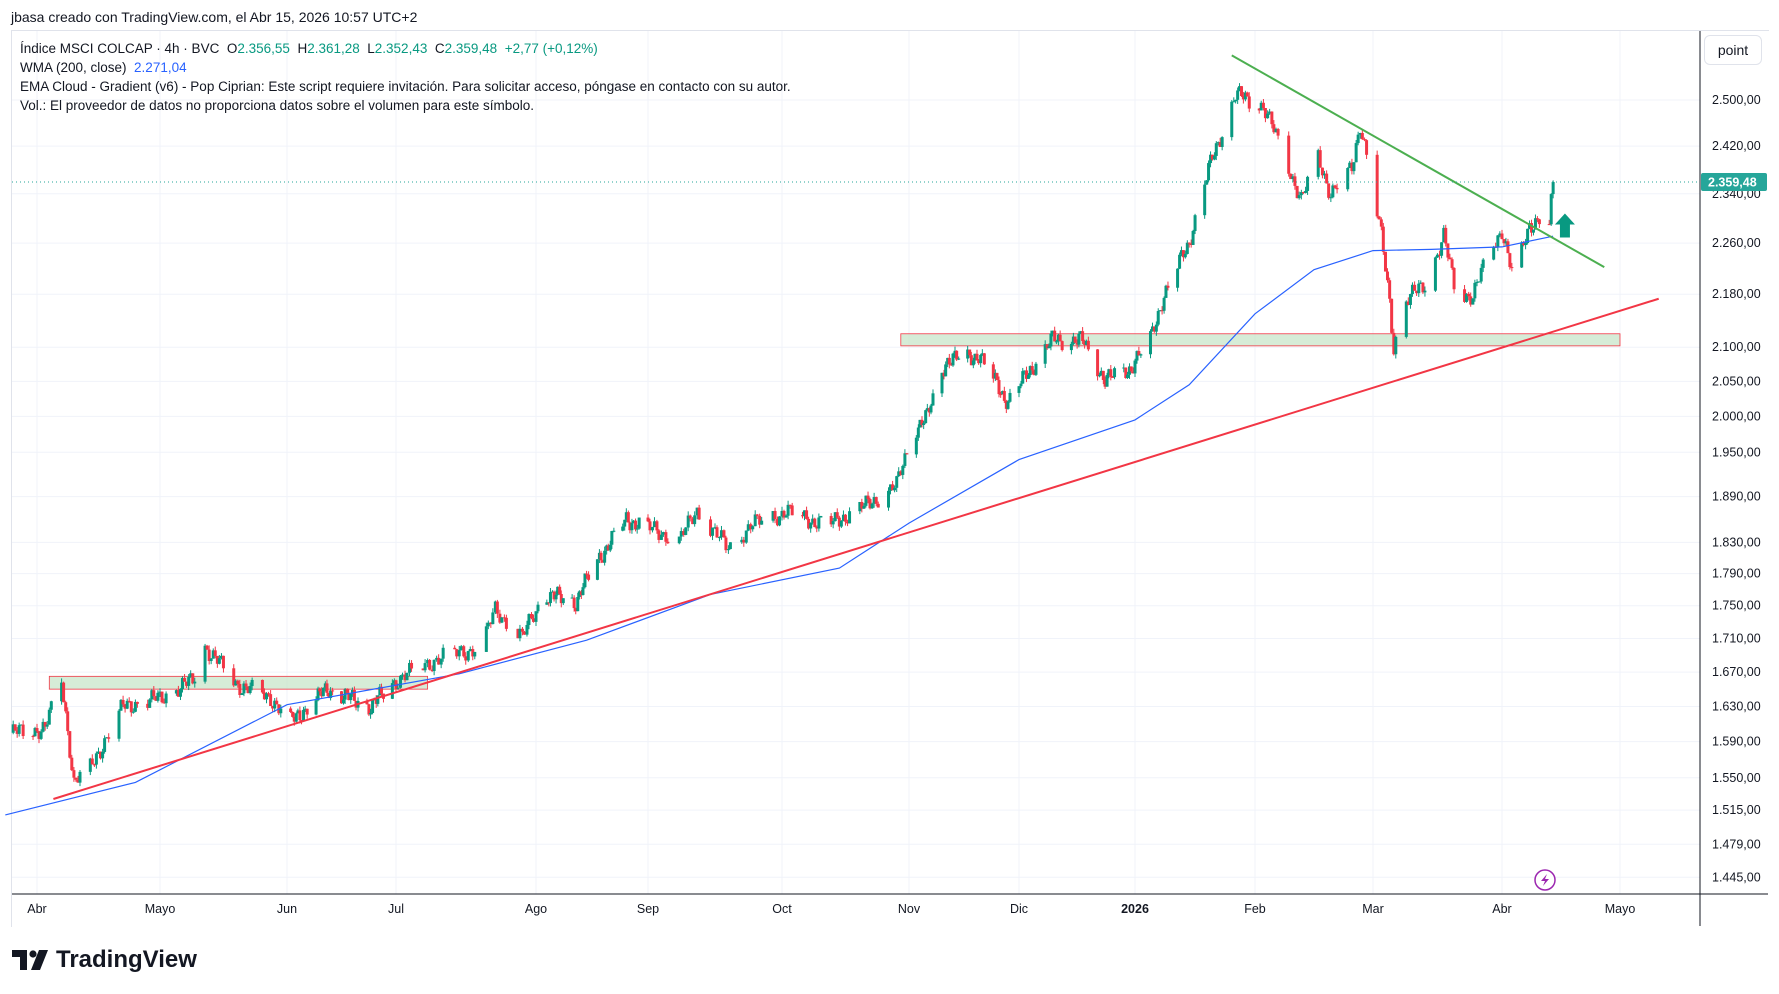 The image size is (1779, 994). What do you see at coordinates (263, 48) in the screenshot?
I see `open-value: 2.356,55` at bounding box center [263, 48].